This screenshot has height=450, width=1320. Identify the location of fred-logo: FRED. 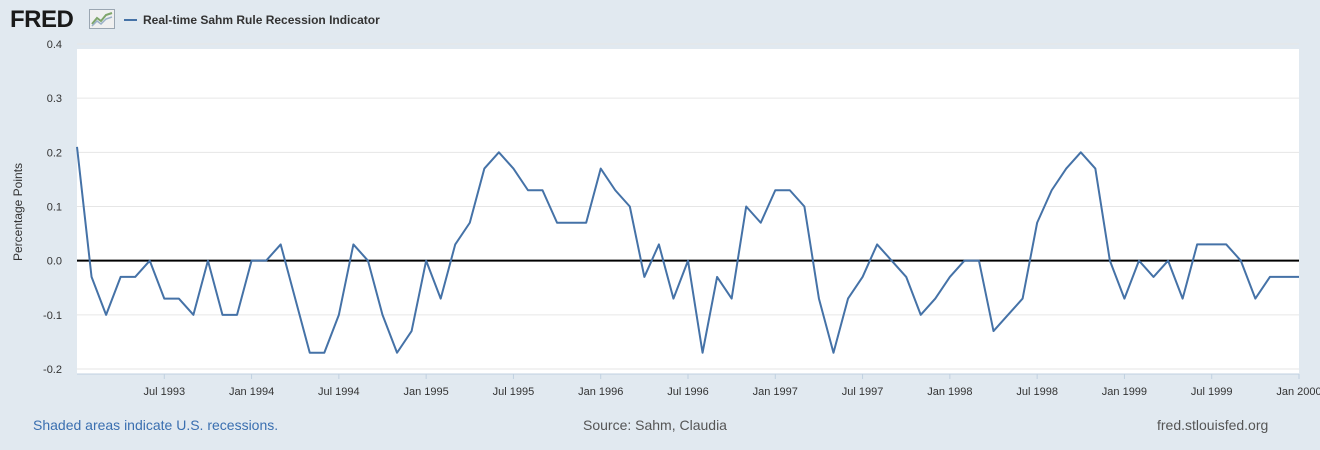
(42, 19).